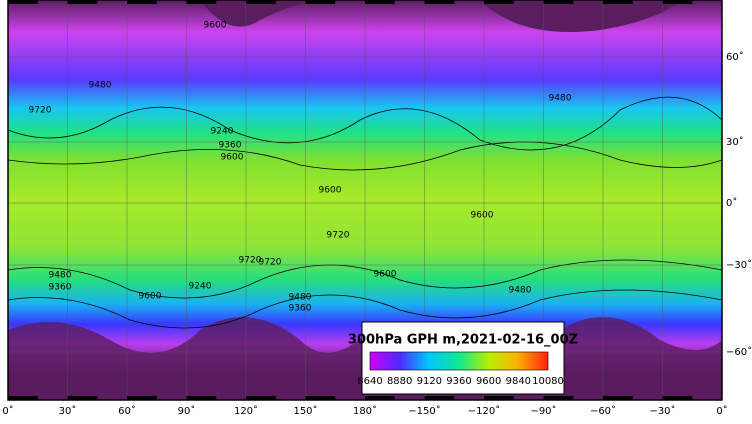 This screenshot has height=424, width=752. What do you see at coordinates (459, 361) in the screenshot?
I see `colorbar` at bounding box center [459, 361].